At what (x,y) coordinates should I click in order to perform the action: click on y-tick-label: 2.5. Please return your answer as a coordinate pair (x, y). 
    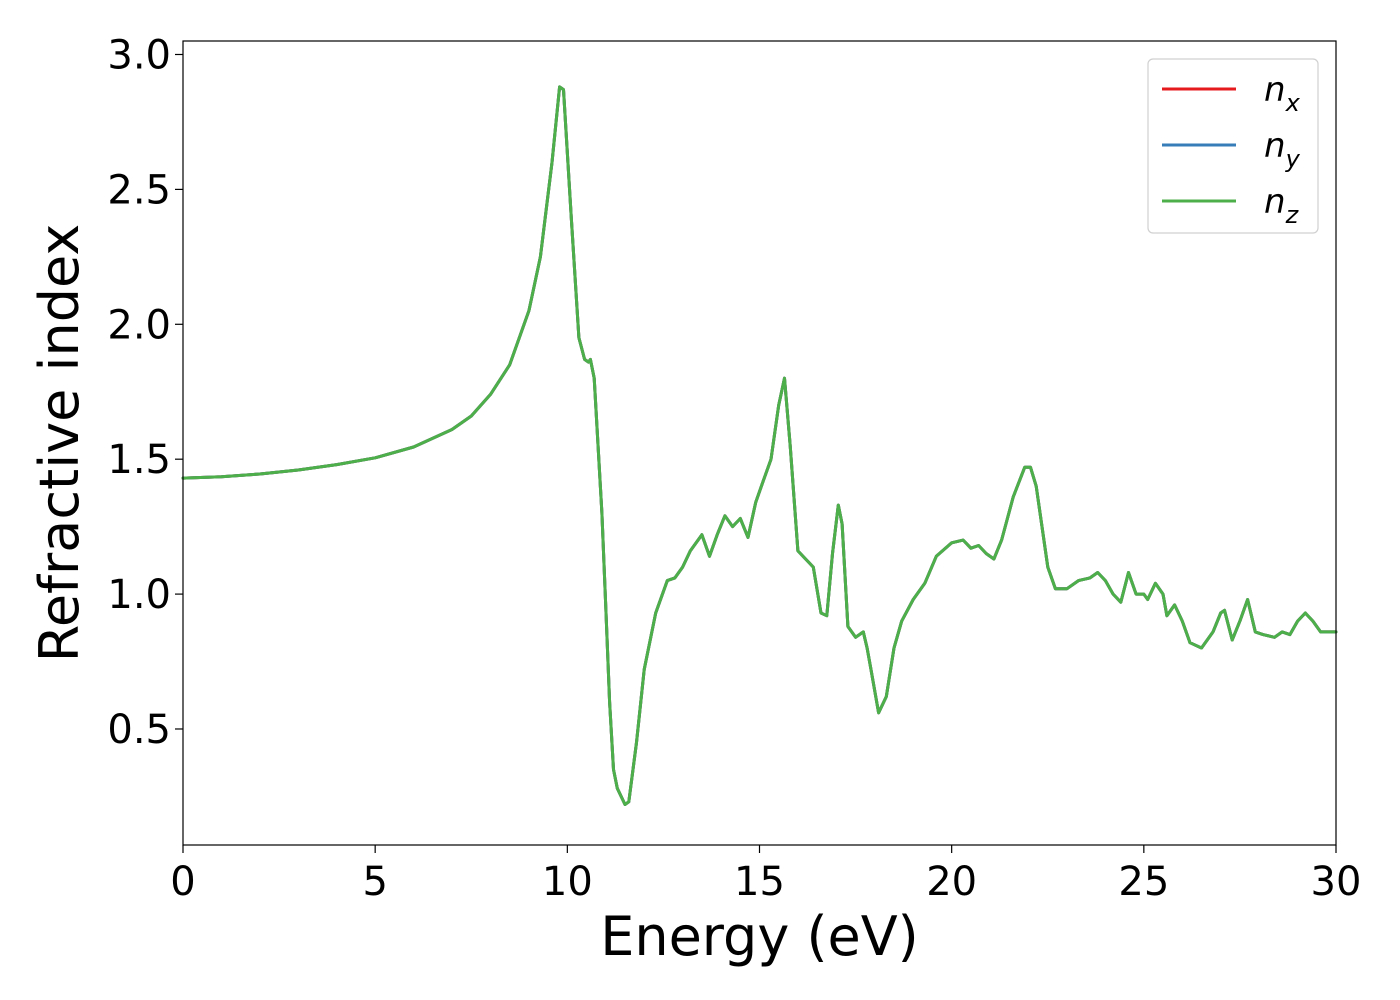
    Looking at the image, I should click on (139, 190).